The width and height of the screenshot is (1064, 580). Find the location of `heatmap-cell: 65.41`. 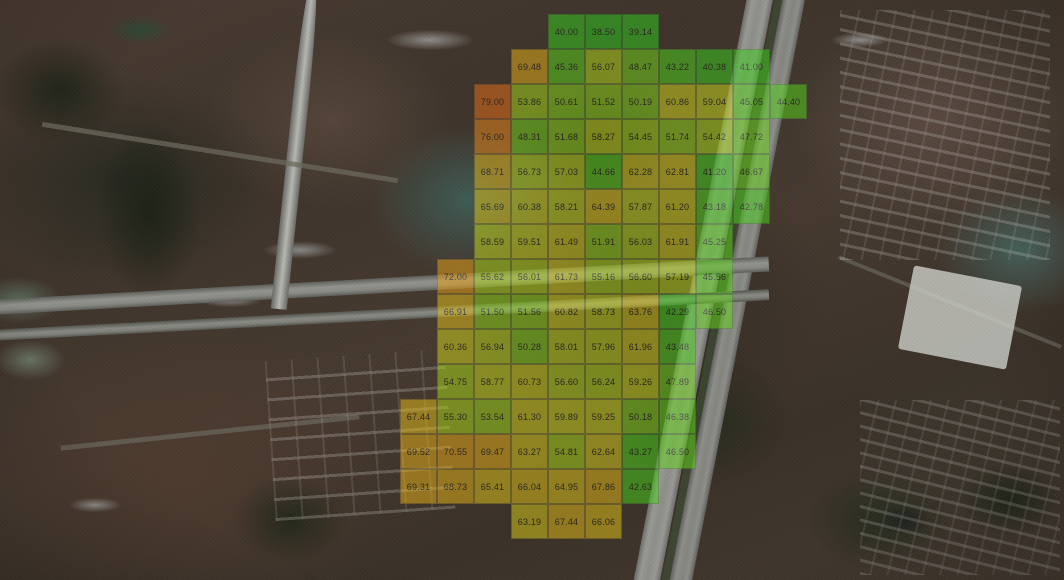

heatmap-cell: 65.41 is located at coordinates (492, 486).